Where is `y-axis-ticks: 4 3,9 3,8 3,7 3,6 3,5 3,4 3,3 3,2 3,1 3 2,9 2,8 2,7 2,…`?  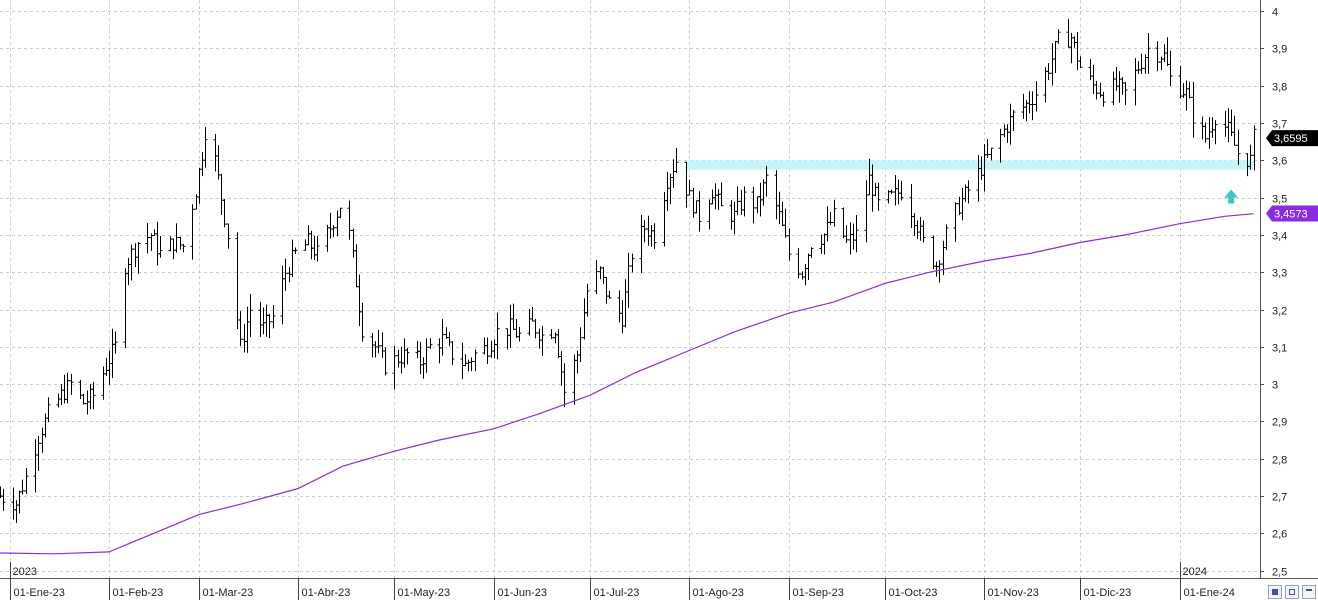
y-axis-ticks: 4 3,9 3,8 3,7 3,6 3,5 3,4 3,3 3,2 3,1 3 2,9 2,8 2,7 2,… is located at coordinates (1273, 293).